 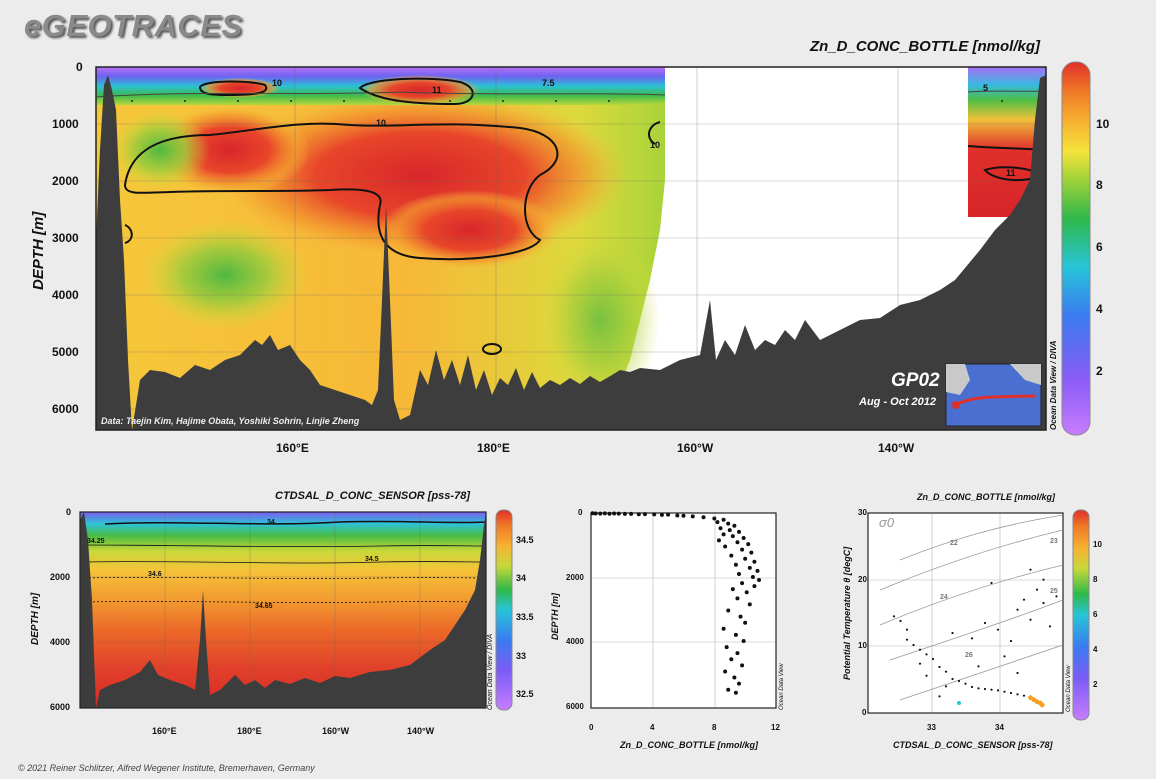 What do you see at coordinates (525, 617) in the screenshot?
I see `salinity-colorbar-tick: 33.5` at bounding box center [525, 617].